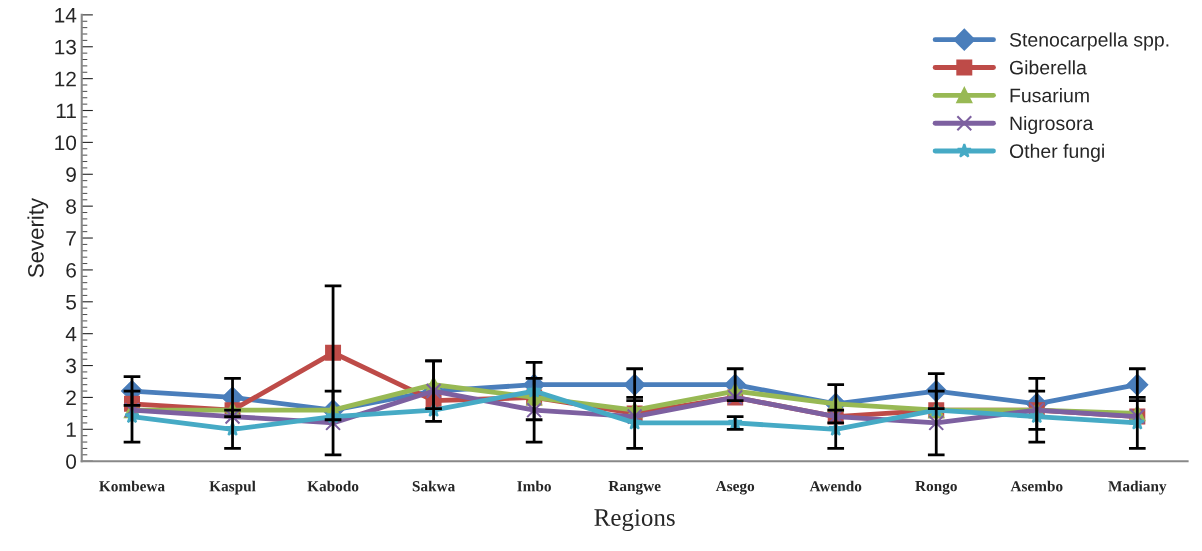  What do you see at coordinates (1049, 95) in the screenshot?
I see `legend-label: Fusarium` at bounding box center [1049, 95].